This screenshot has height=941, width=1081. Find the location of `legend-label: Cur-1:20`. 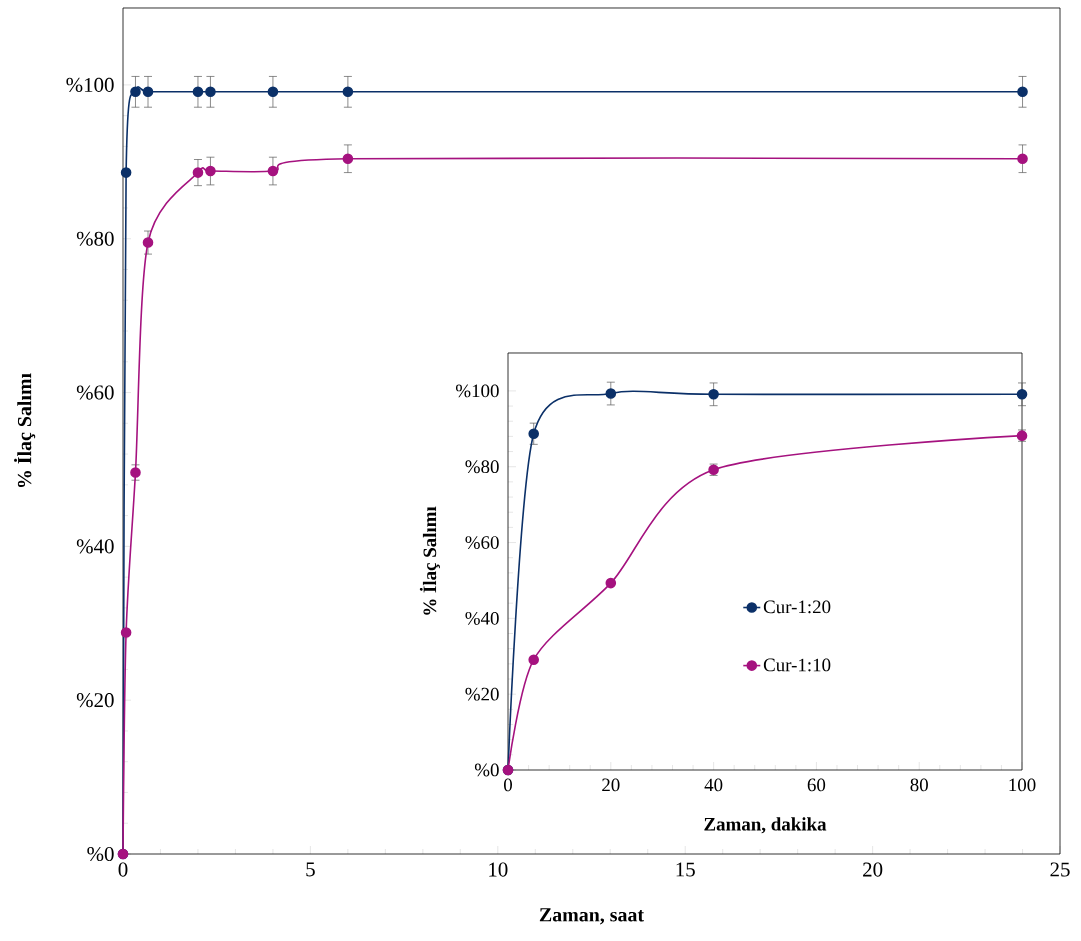

legend-label: Cur-1:20 is located at coordinates (797, 607).